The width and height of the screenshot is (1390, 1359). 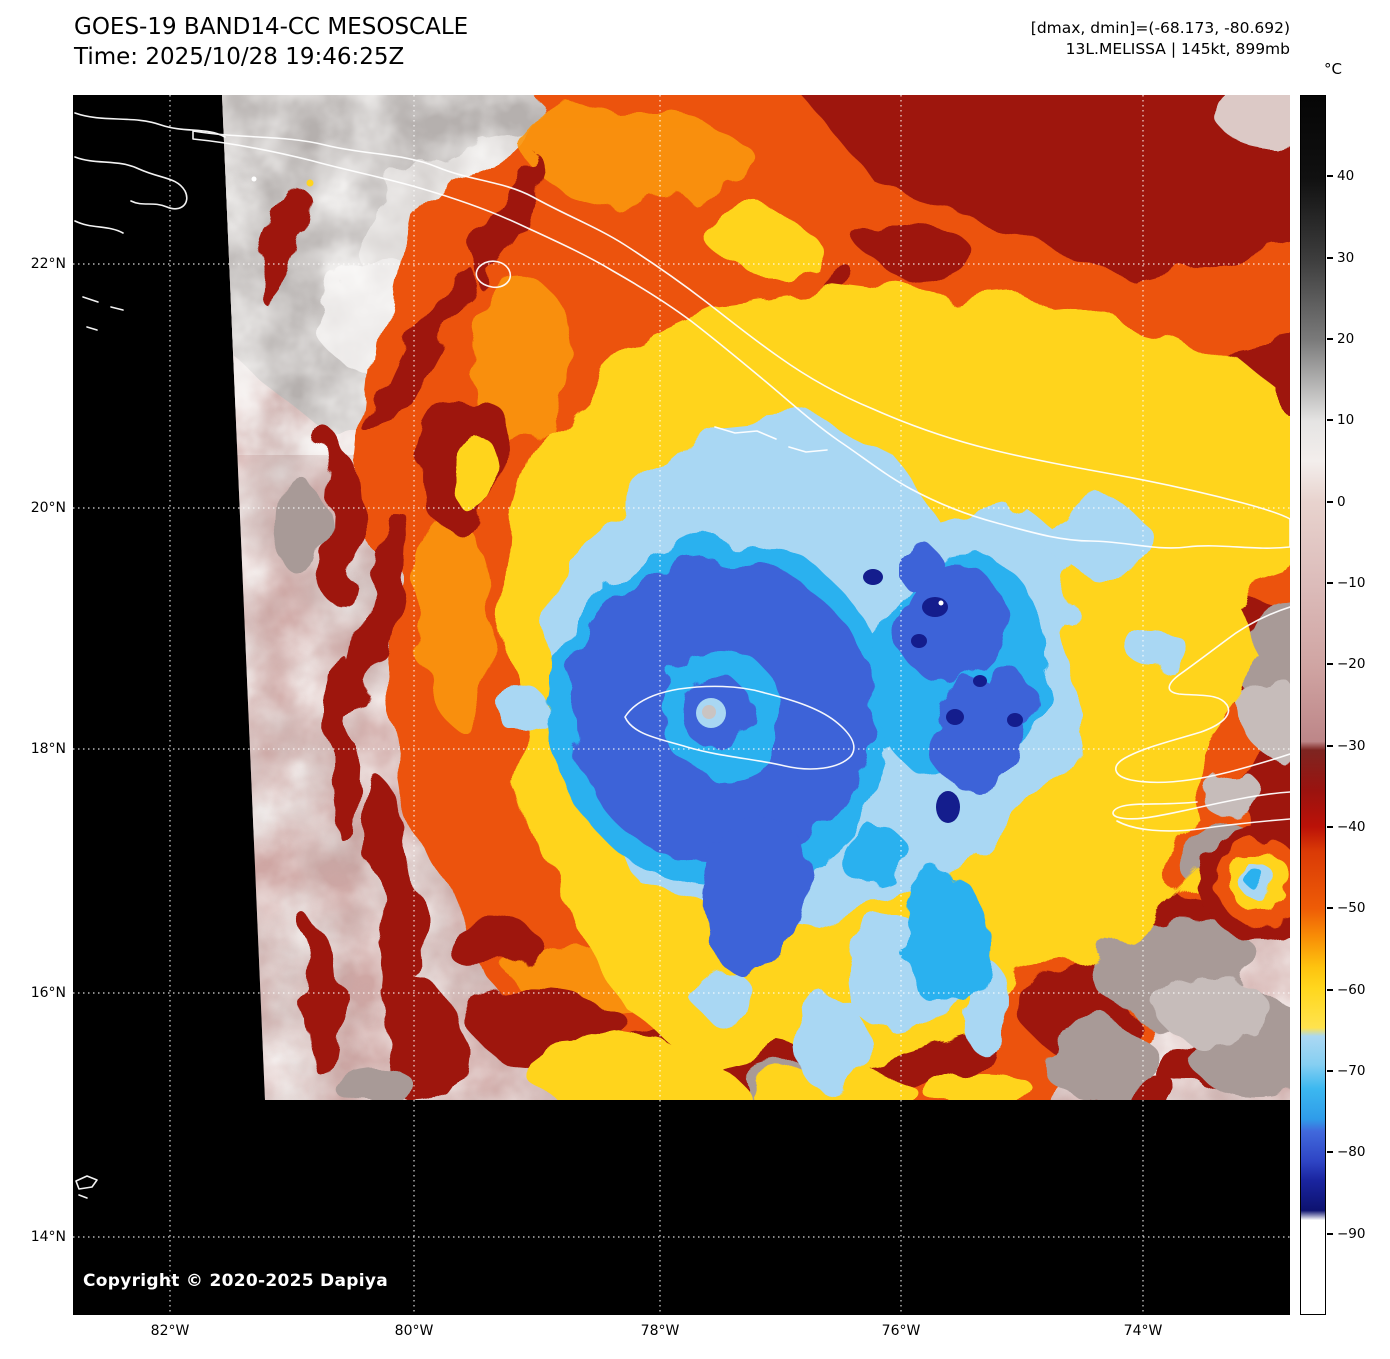 I want to click on colorbar-tick-label: 0, so click(x=1341, y=502).